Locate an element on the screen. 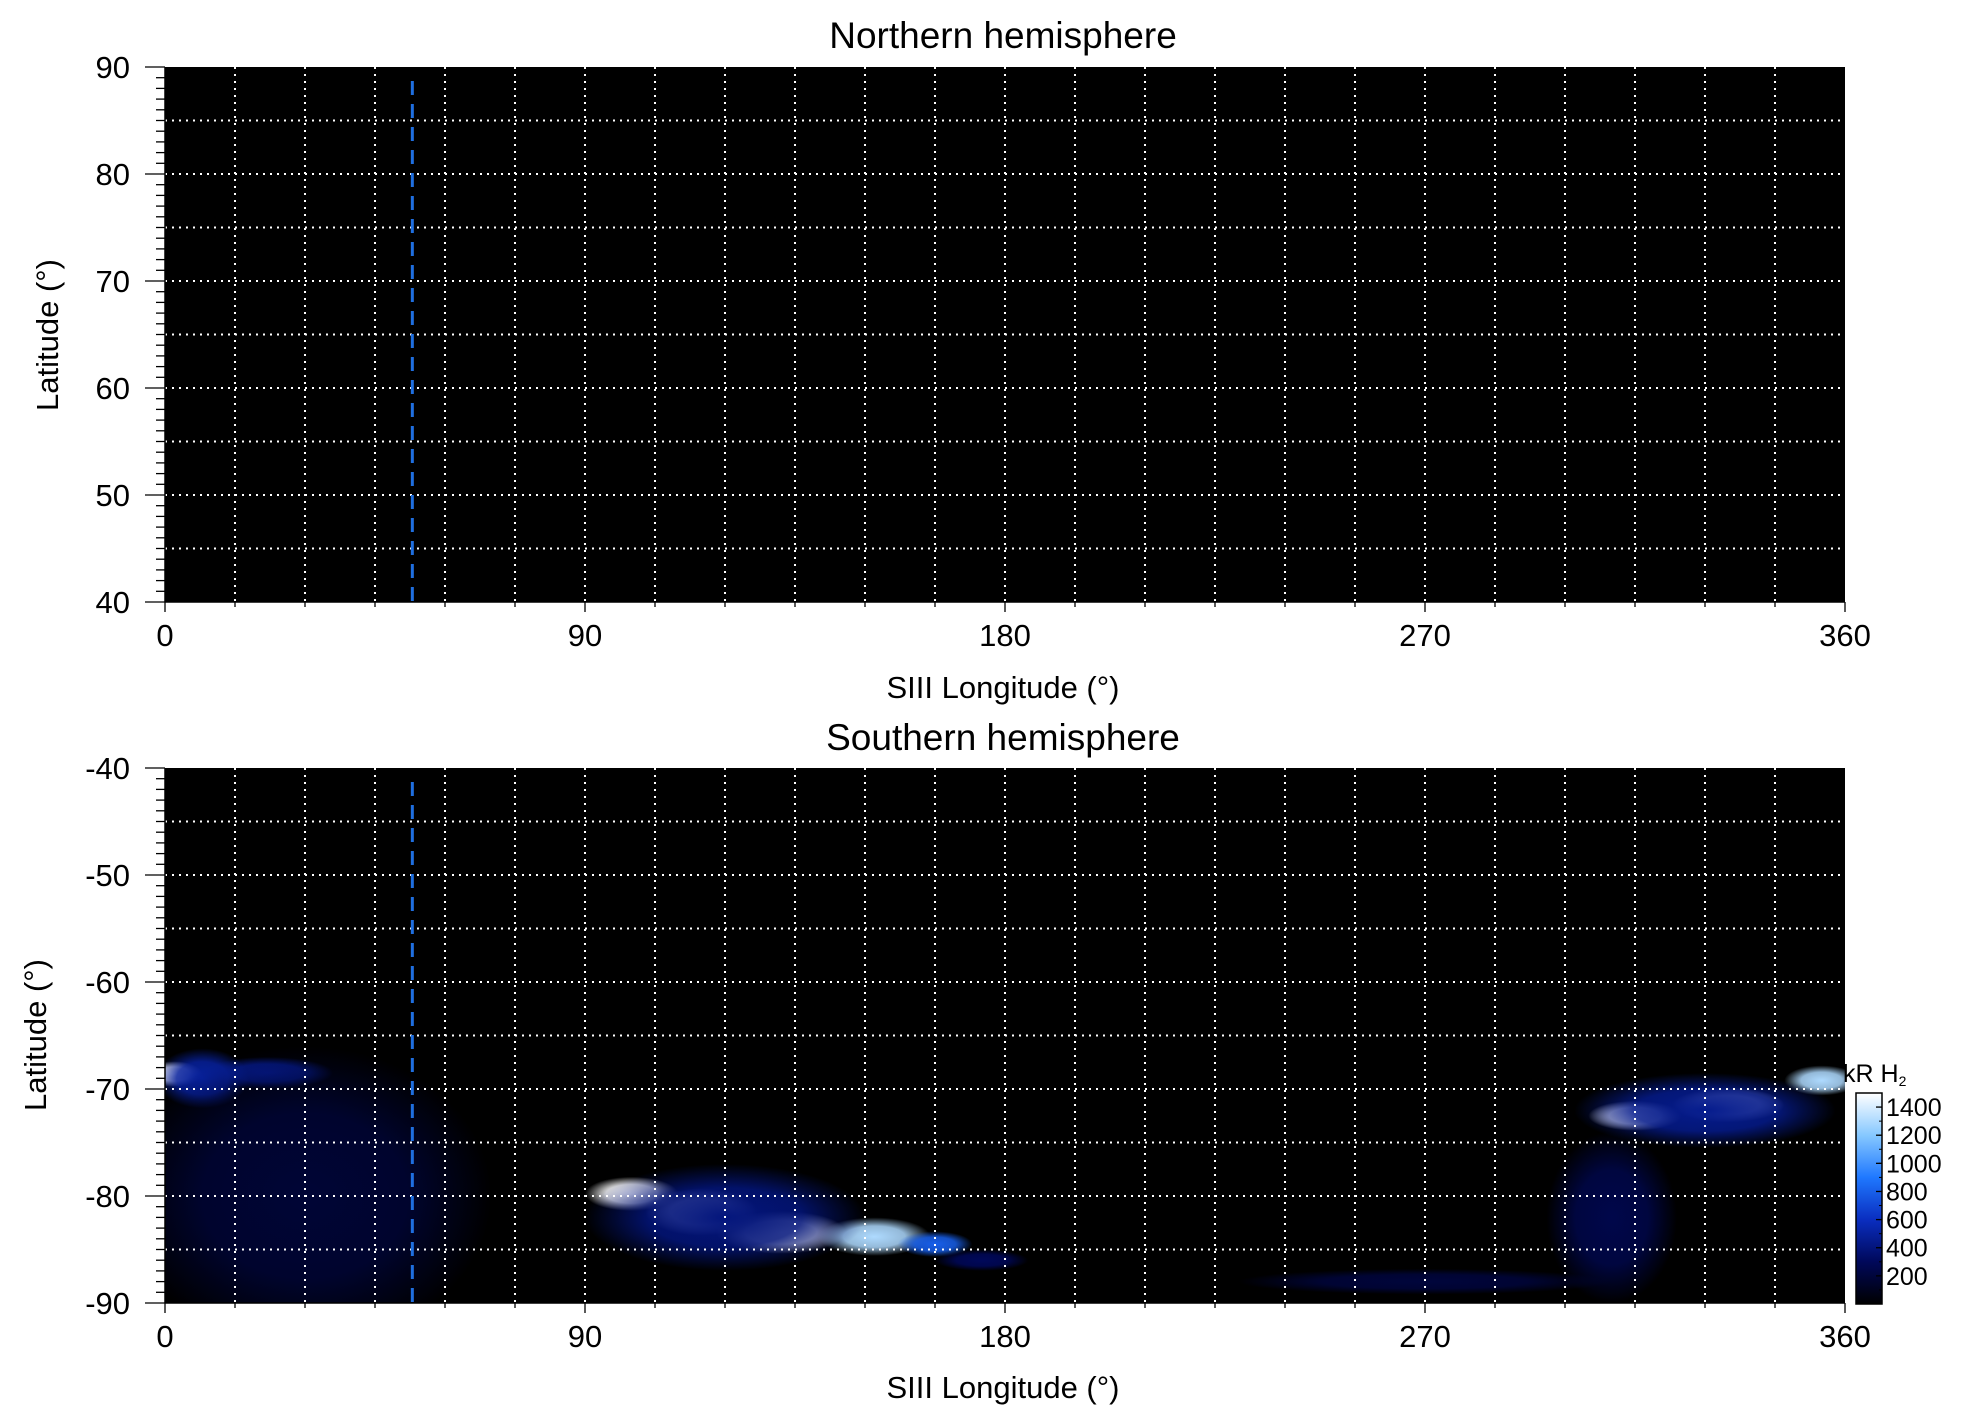 The width and height of the screenshot is (1983, 1423). colorbar-tick-label: 200 is located at coordinates (1907, 1277).